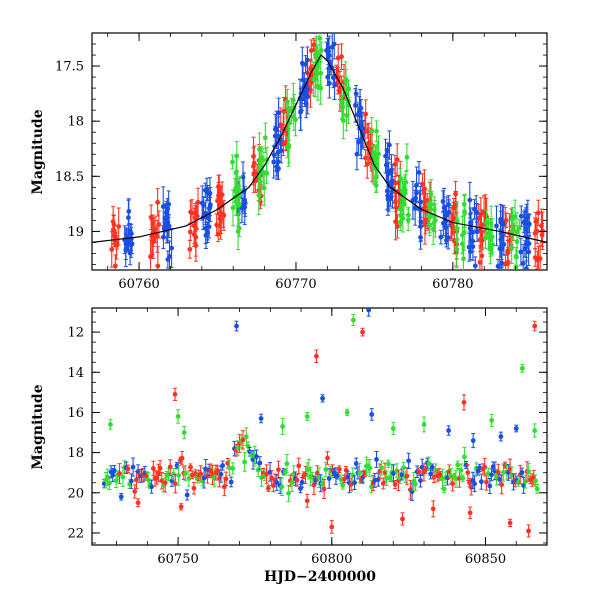 This screenshot has width=600, height=600. What do you see at coordinates (75, 493) in the screenshot?
I see `y-tick-label: 20` at bounding box center [75, 493].